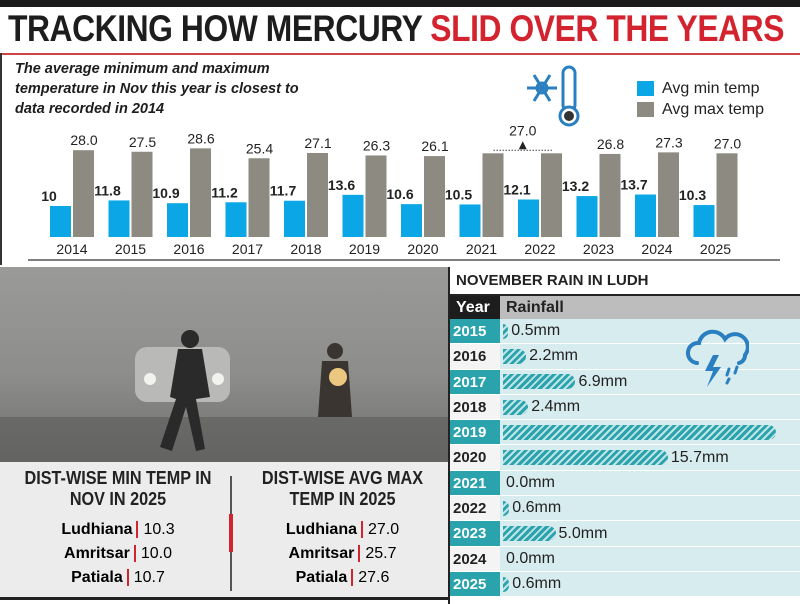 Image resolution: width=800 pixels, height=604 pixels. I want to click on rain-value: 2.2mm, so click(553, 356).